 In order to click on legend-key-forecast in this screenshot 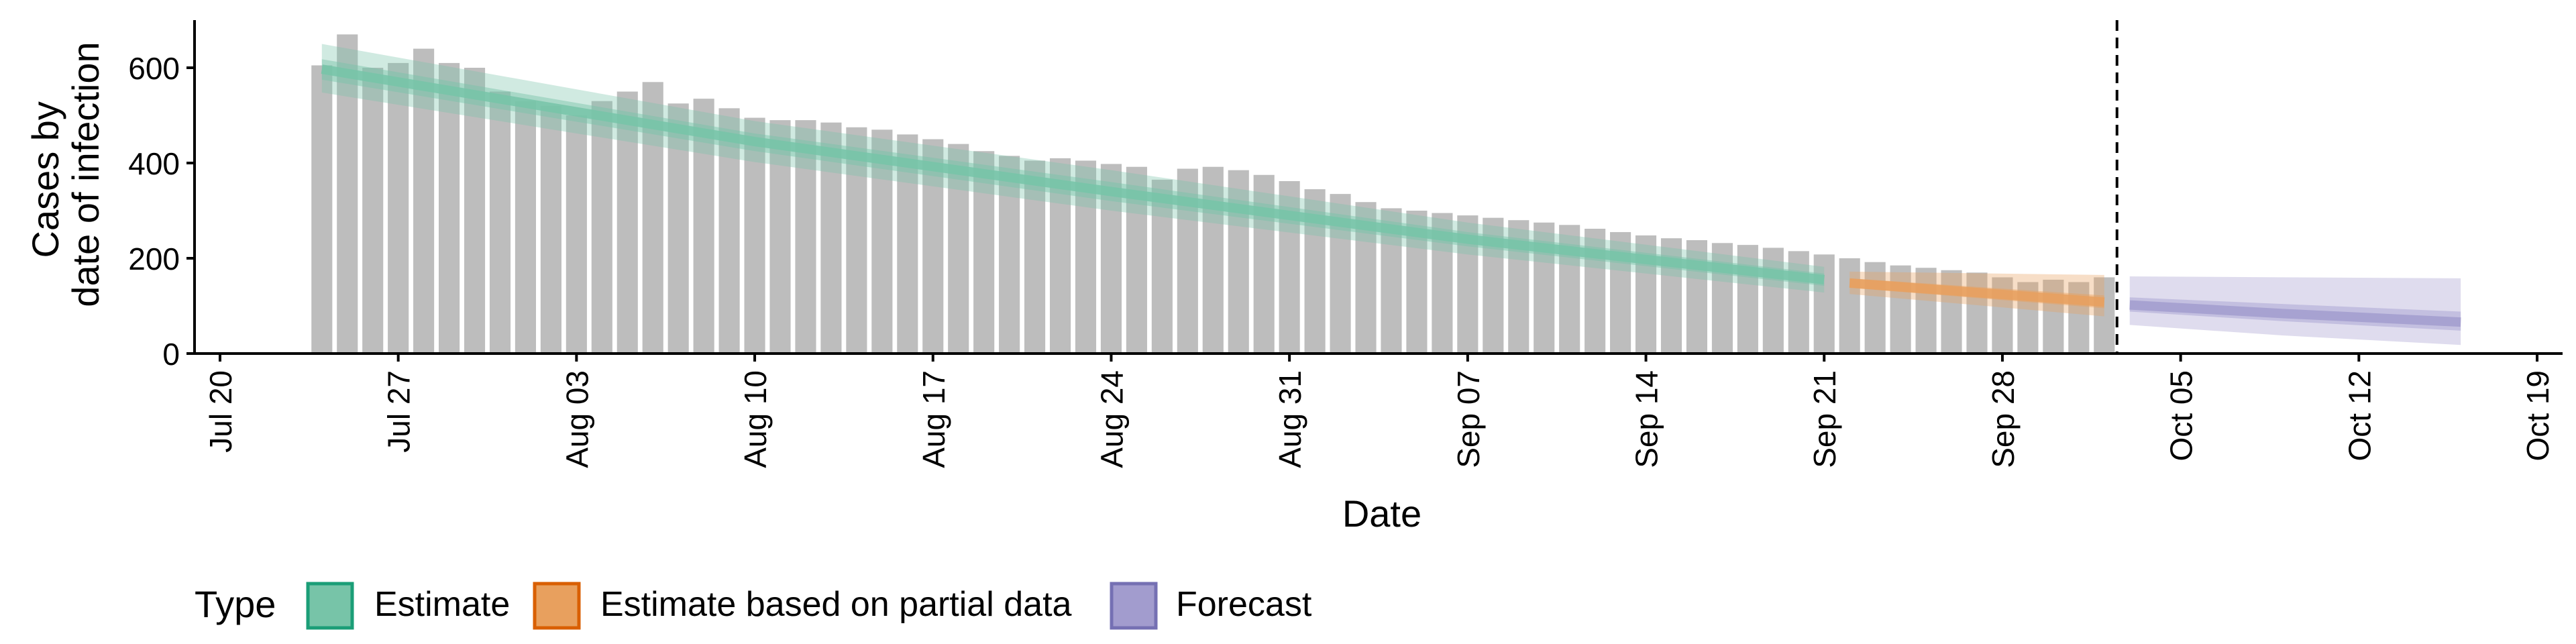, I will do `click(1134, 606)`.